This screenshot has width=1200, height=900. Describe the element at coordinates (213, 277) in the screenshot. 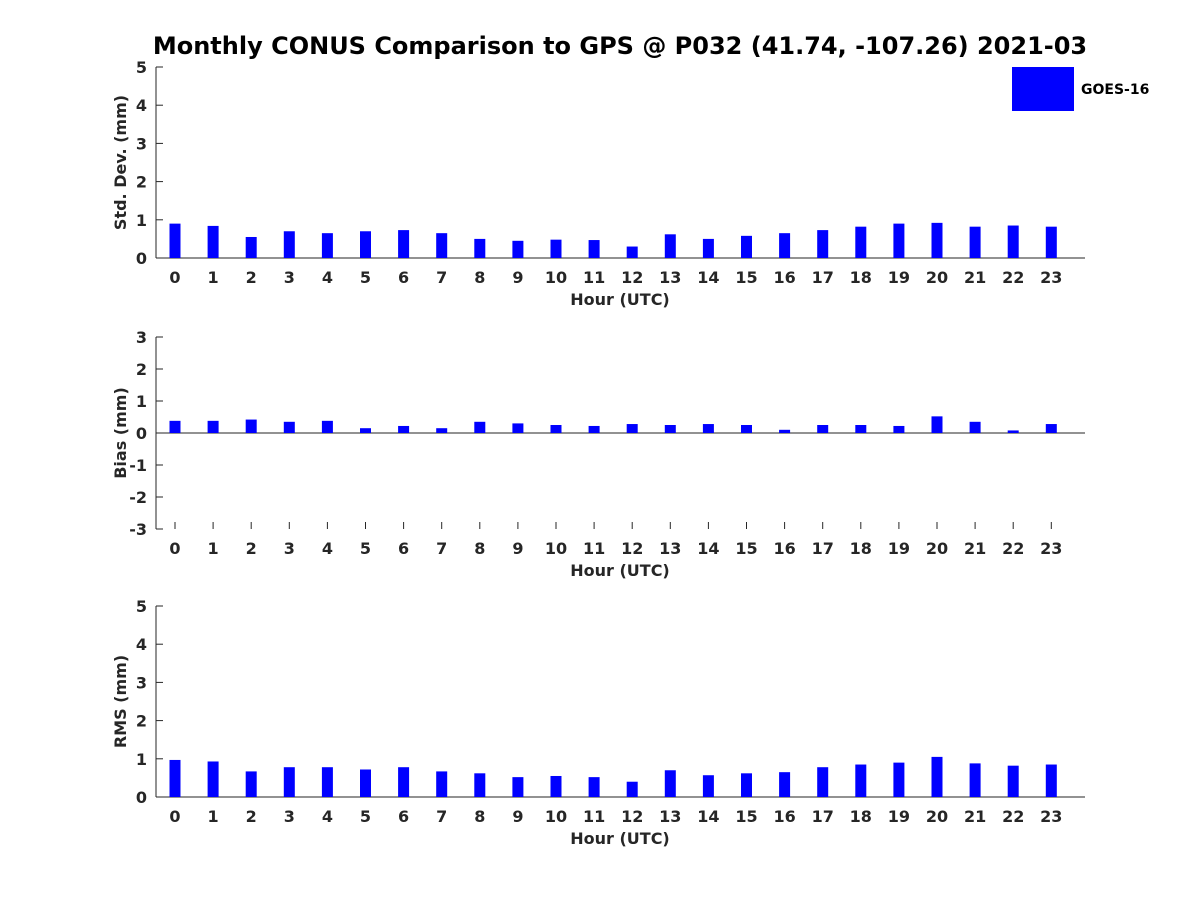

I see `x-tick-label: 1` at that location.